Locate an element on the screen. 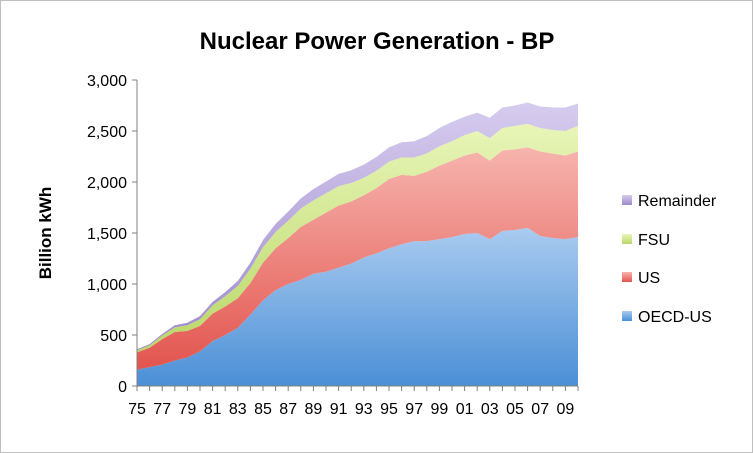 Image resolution: width=753 pixels, height=453 pixels. x-tick-label: 07 is located at coordinates (540, 409).